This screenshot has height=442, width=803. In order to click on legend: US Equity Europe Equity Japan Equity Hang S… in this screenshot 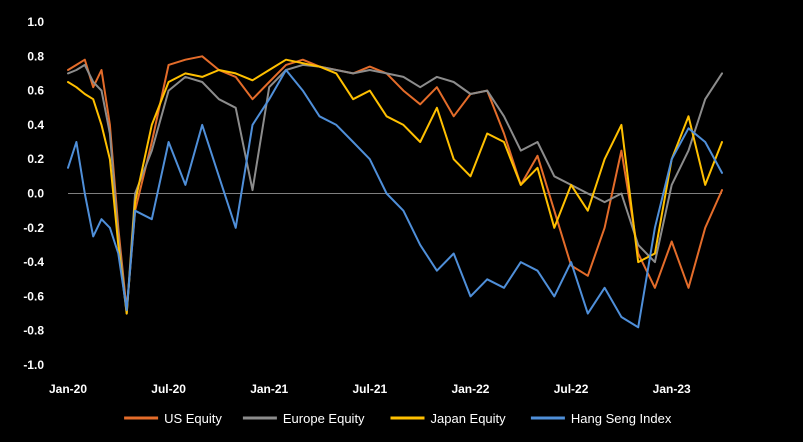, I will do `click(398, 418)`.